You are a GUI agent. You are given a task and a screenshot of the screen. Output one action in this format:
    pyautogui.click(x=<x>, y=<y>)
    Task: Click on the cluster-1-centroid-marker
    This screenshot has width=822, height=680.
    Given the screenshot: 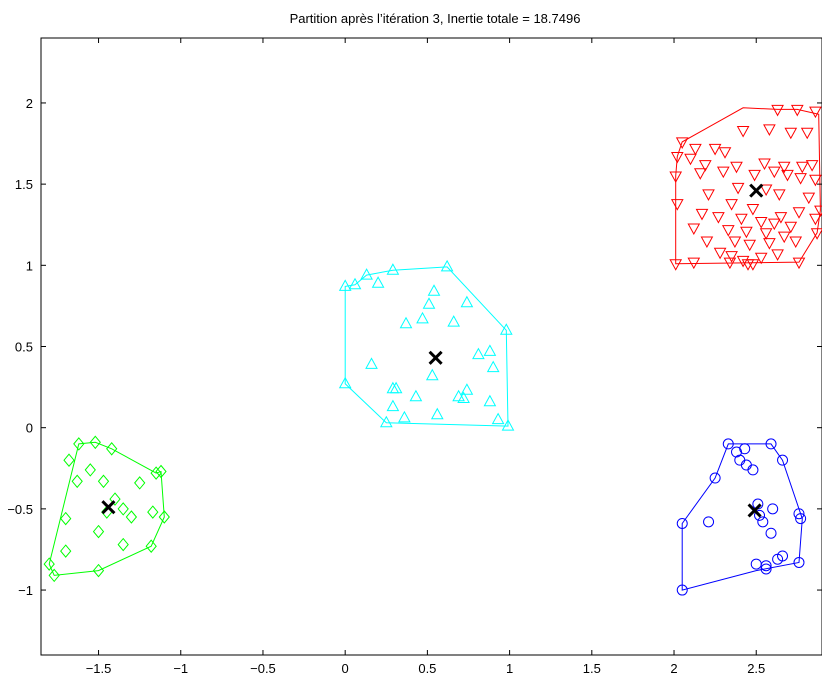 What is the action you would take?
    pyautogui.click(x=108, y=507)
    